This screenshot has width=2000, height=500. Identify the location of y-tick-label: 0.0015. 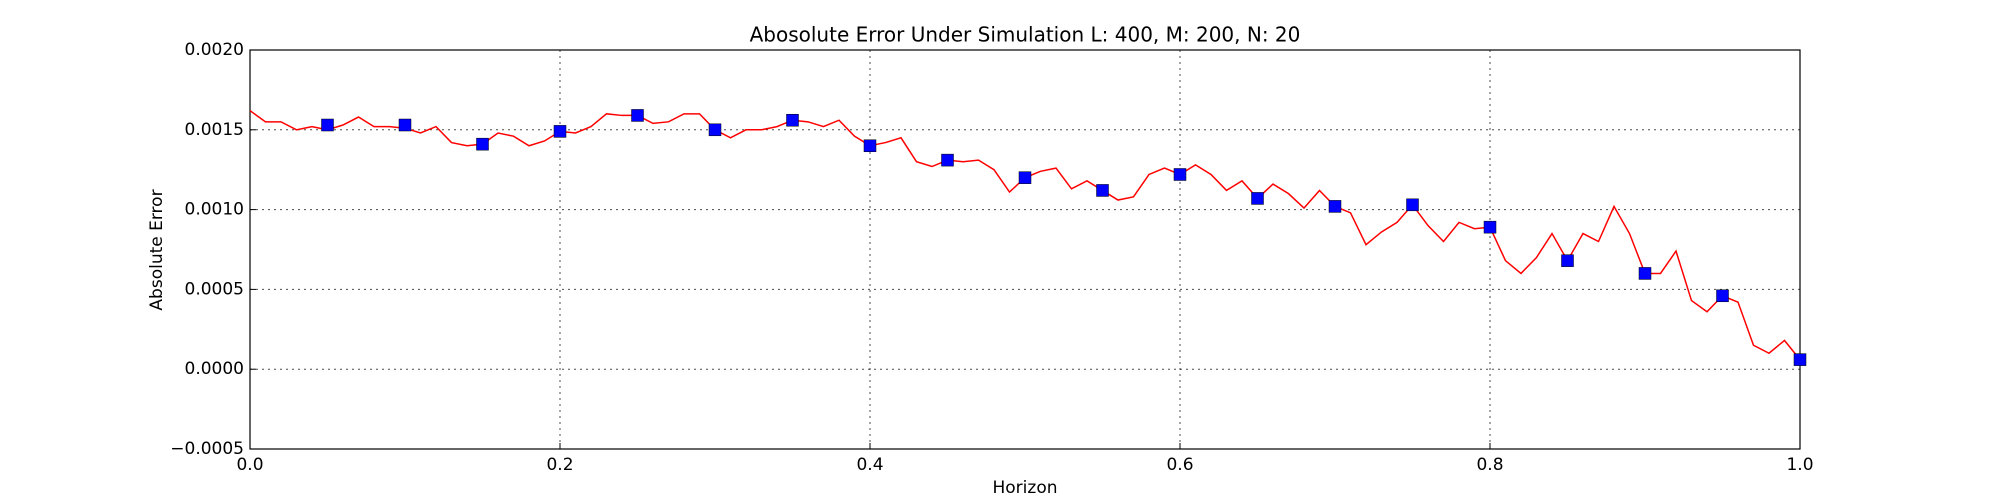
(214, 130).